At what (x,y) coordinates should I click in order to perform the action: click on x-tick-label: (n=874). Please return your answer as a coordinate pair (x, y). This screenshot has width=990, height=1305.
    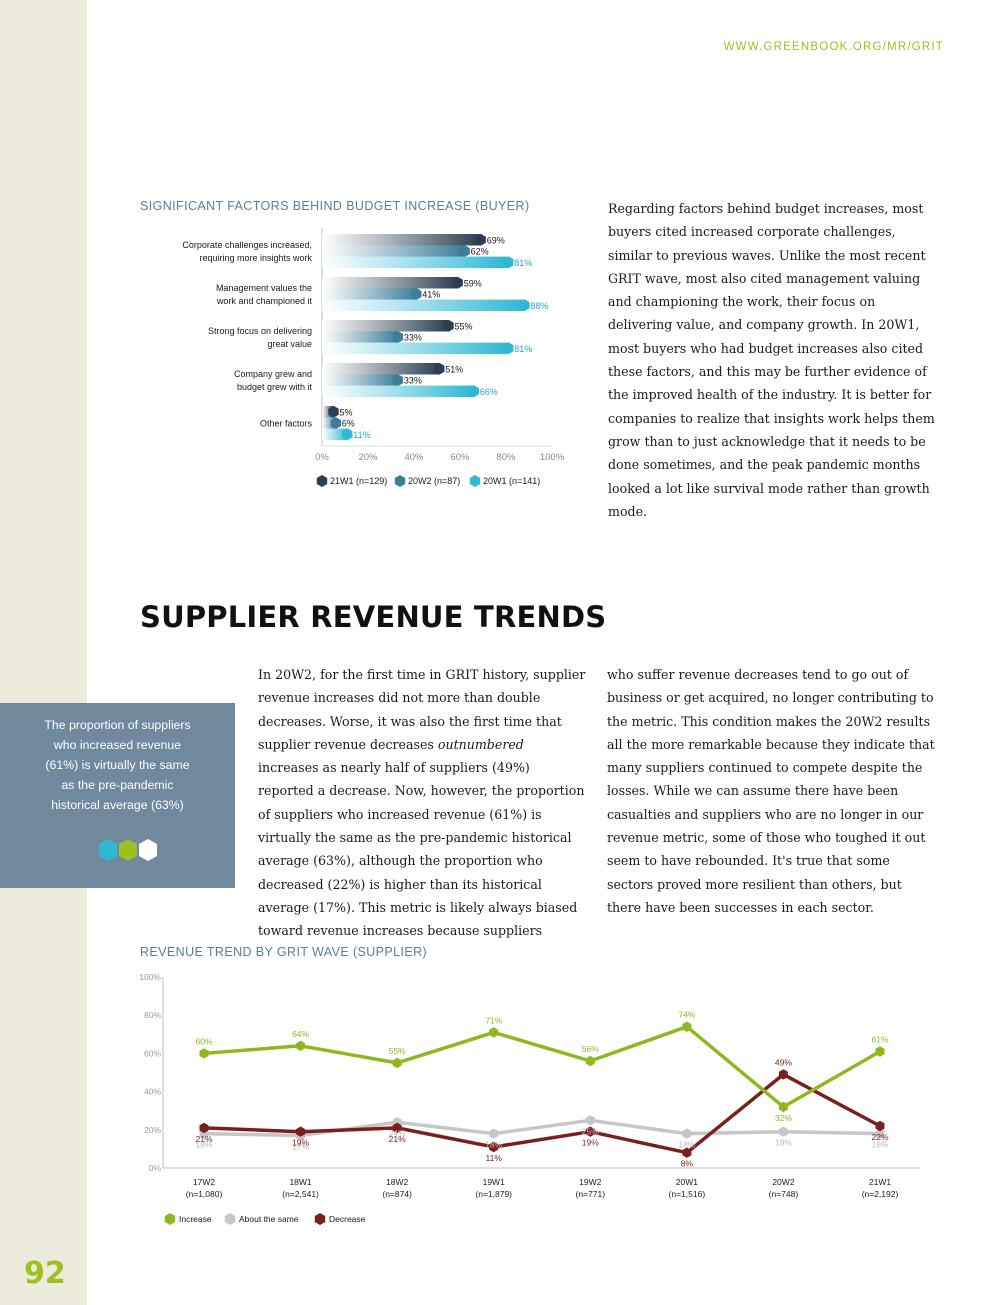
    Looking at the image, I should click on (397, 1194).